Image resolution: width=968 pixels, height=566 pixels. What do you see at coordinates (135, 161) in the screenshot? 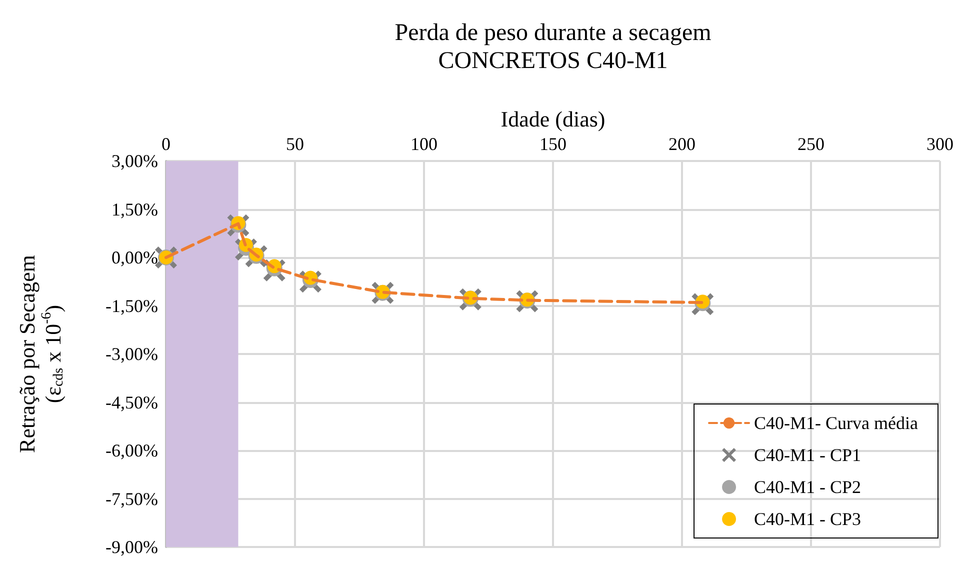
I see `y-tick-label: 3,00%` at bounding box center [135, 161].